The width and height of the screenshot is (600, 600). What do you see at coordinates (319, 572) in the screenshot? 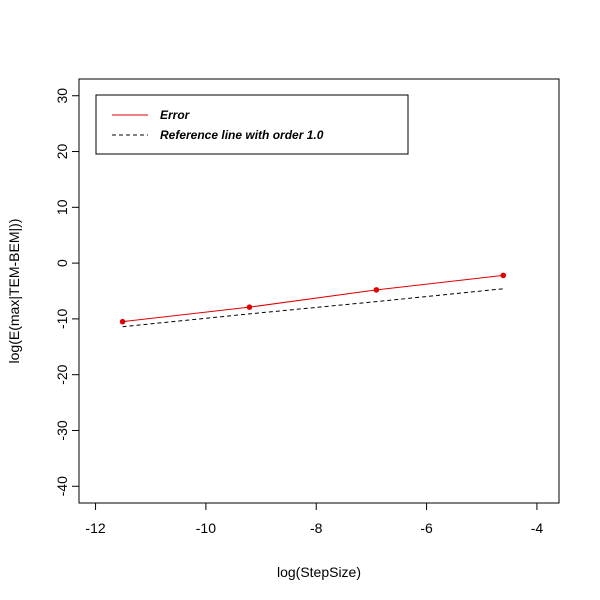
I see `x-axis-title: log(StepSize)` at bounding box center [319, 572].